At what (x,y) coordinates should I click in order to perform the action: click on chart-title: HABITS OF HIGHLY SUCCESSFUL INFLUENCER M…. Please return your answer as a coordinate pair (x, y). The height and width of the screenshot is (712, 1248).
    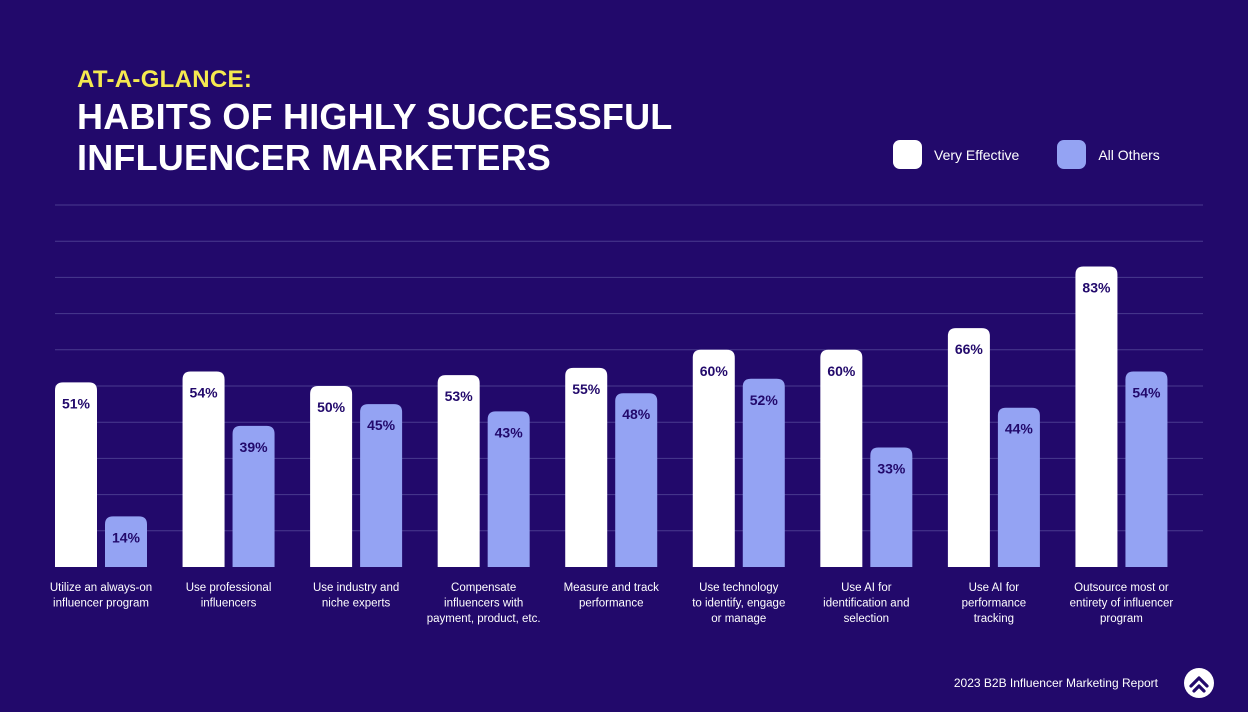
    Looking at the image, I should click on (427, 137).